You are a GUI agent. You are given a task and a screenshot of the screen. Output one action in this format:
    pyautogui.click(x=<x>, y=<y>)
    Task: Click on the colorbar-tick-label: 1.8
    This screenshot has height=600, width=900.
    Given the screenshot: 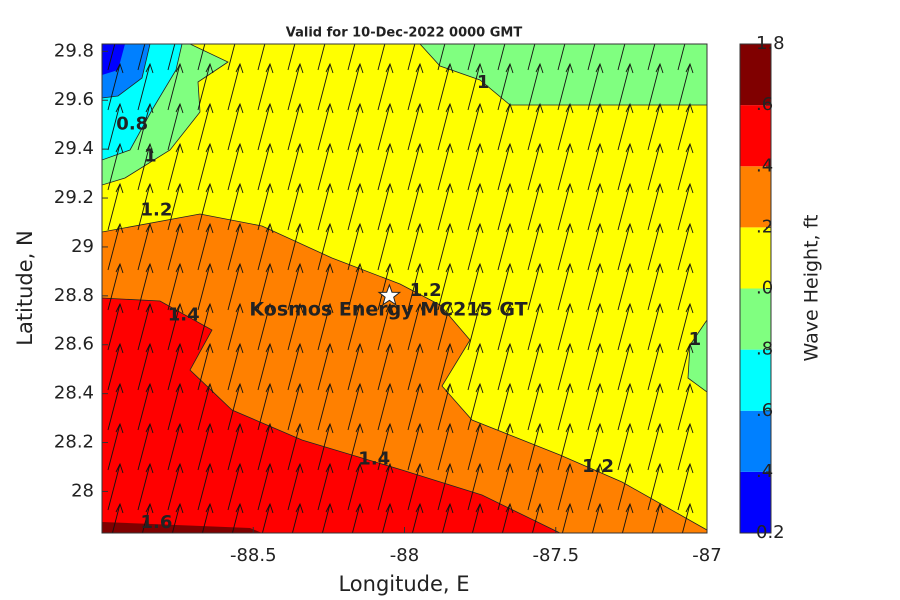 What is the action you would take?
    pyautogui.click(x=770, y=43)
    